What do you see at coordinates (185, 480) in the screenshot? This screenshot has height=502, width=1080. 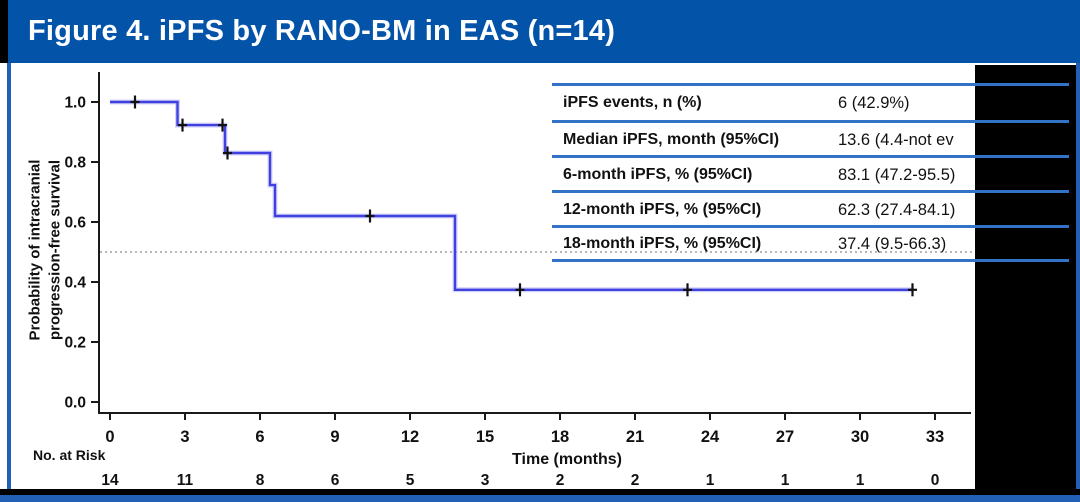 I see `at-risk-count: 11` at bounding box center [185, 480].